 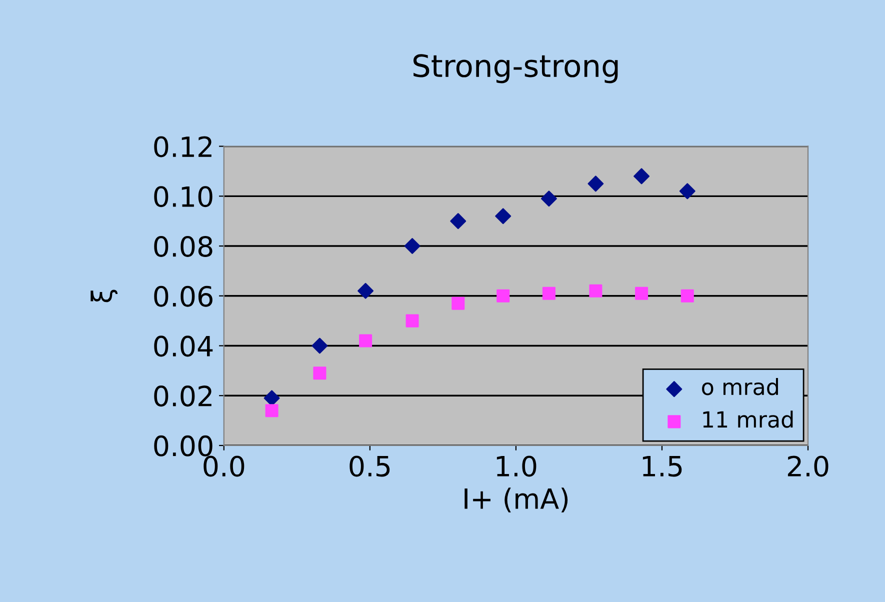 I want to click on x-tick-label: 2.0, so click(x=808, y=466).